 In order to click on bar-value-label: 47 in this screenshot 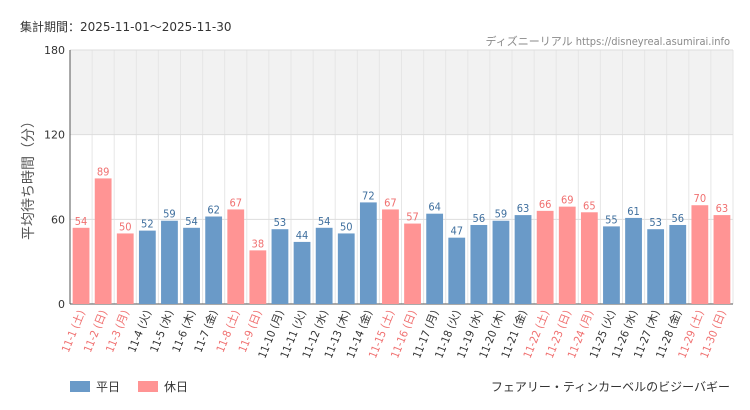, I will do `click(456, 231)`.